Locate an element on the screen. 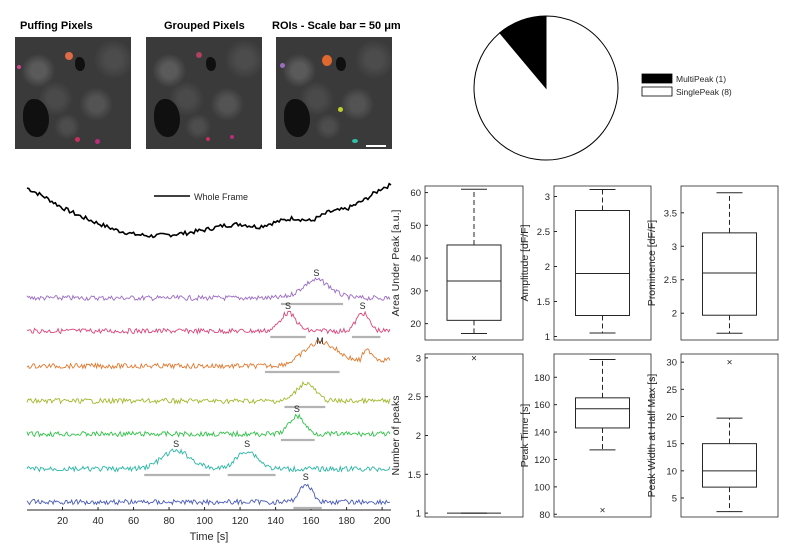 The height and width of the screenshot is (545, 800). box-6-ytick-label-0: 5 is located at coordinates (674, 498).